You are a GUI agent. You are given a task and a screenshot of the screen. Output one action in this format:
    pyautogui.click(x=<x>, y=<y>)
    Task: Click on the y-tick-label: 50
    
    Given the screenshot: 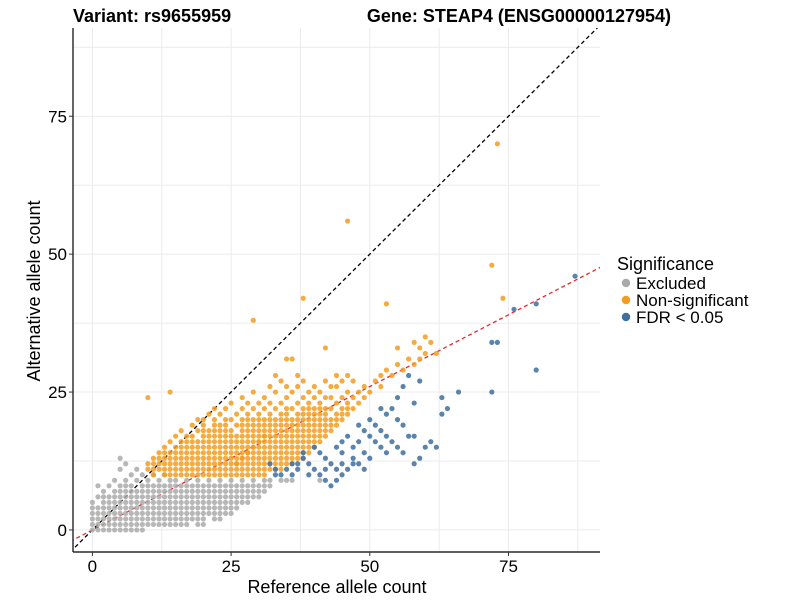 What is the action you would take?
    pyautogui.click(x=57, y=254)
    